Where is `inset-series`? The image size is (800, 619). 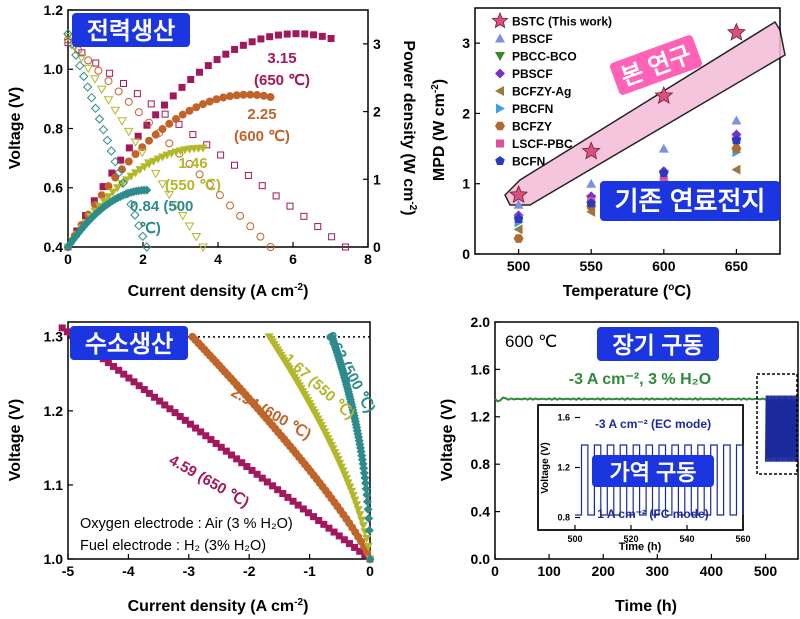
inset-series is located at coordinates (659, 480).